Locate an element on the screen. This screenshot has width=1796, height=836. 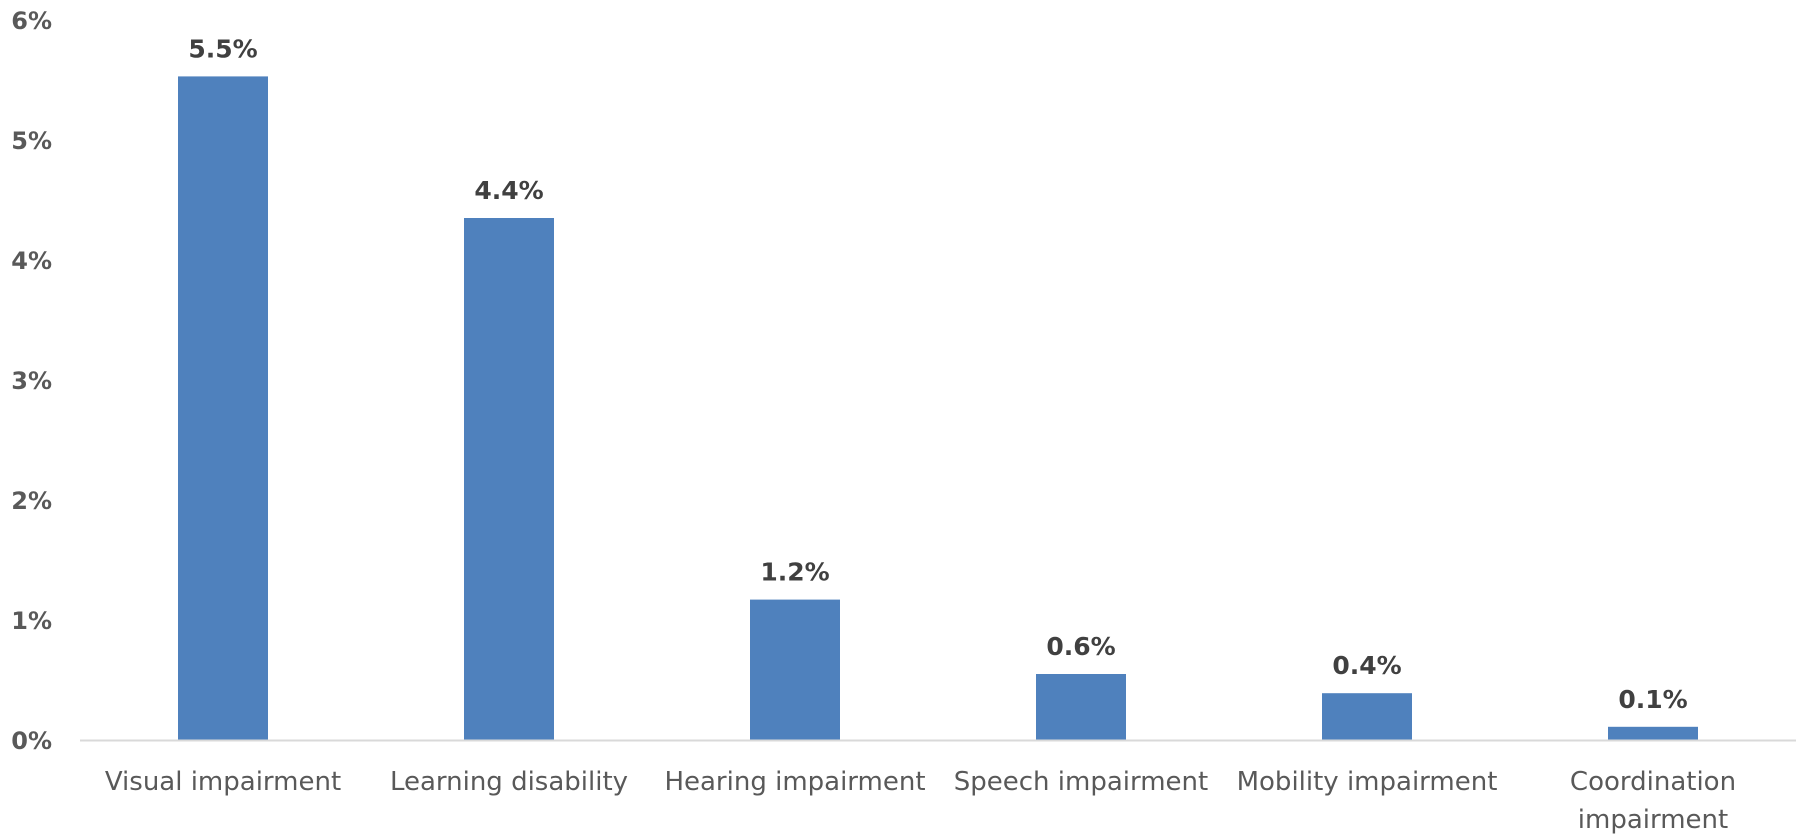
data-label: 0.6% is located at coordinates (1080, 646).